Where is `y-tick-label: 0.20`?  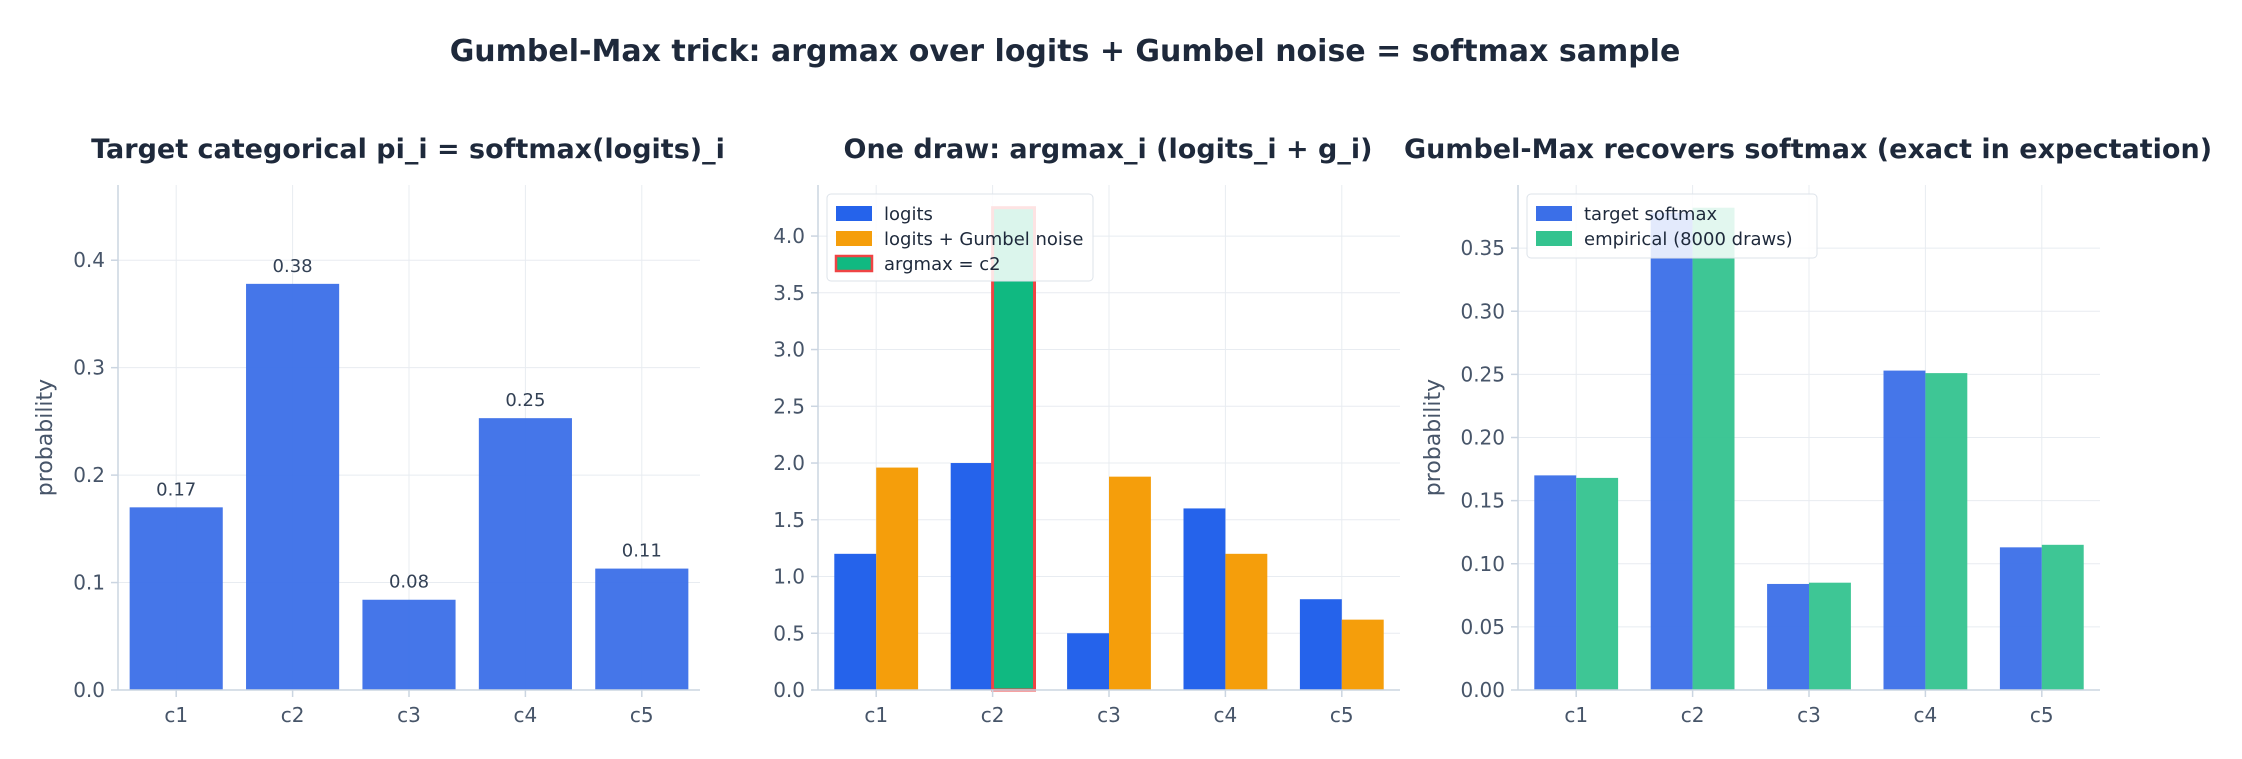
y-tick-label: 0.20 is located at coordinates (1482, 438).